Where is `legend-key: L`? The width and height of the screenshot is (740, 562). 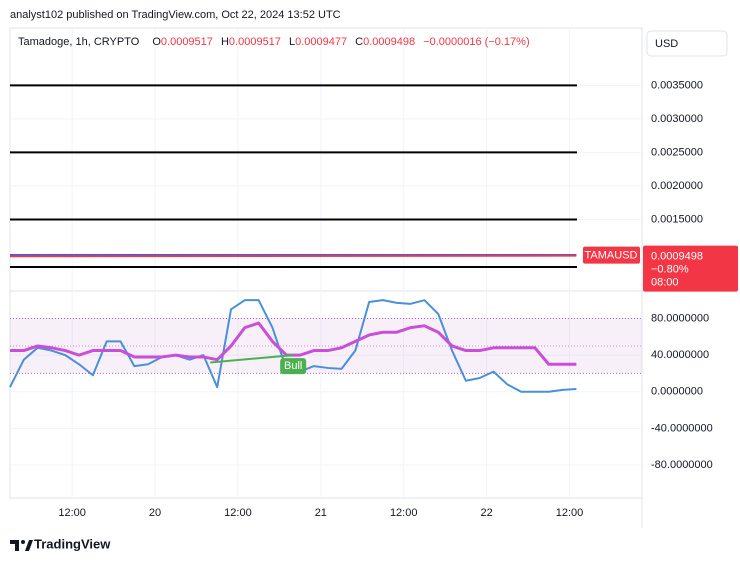 legend-key: L is located at coordinates (292, 42).